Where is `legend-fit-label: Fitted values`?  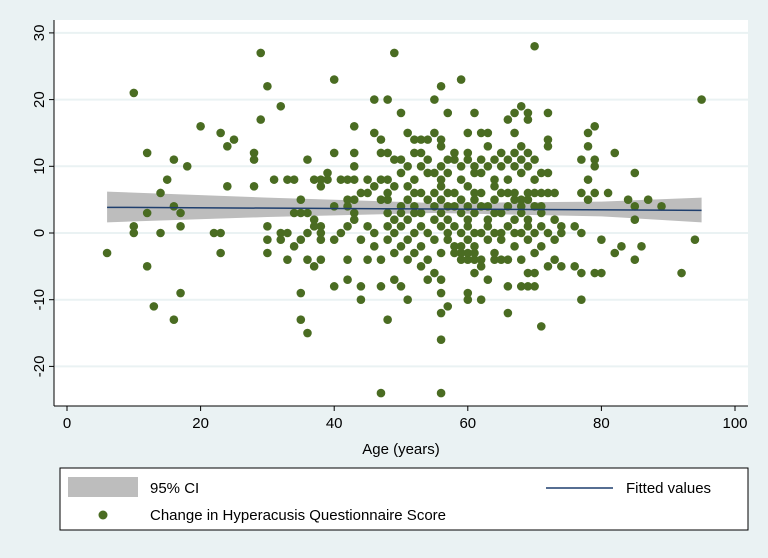
legend-fit-label: Fitted values is located at coordinates (668, 488).